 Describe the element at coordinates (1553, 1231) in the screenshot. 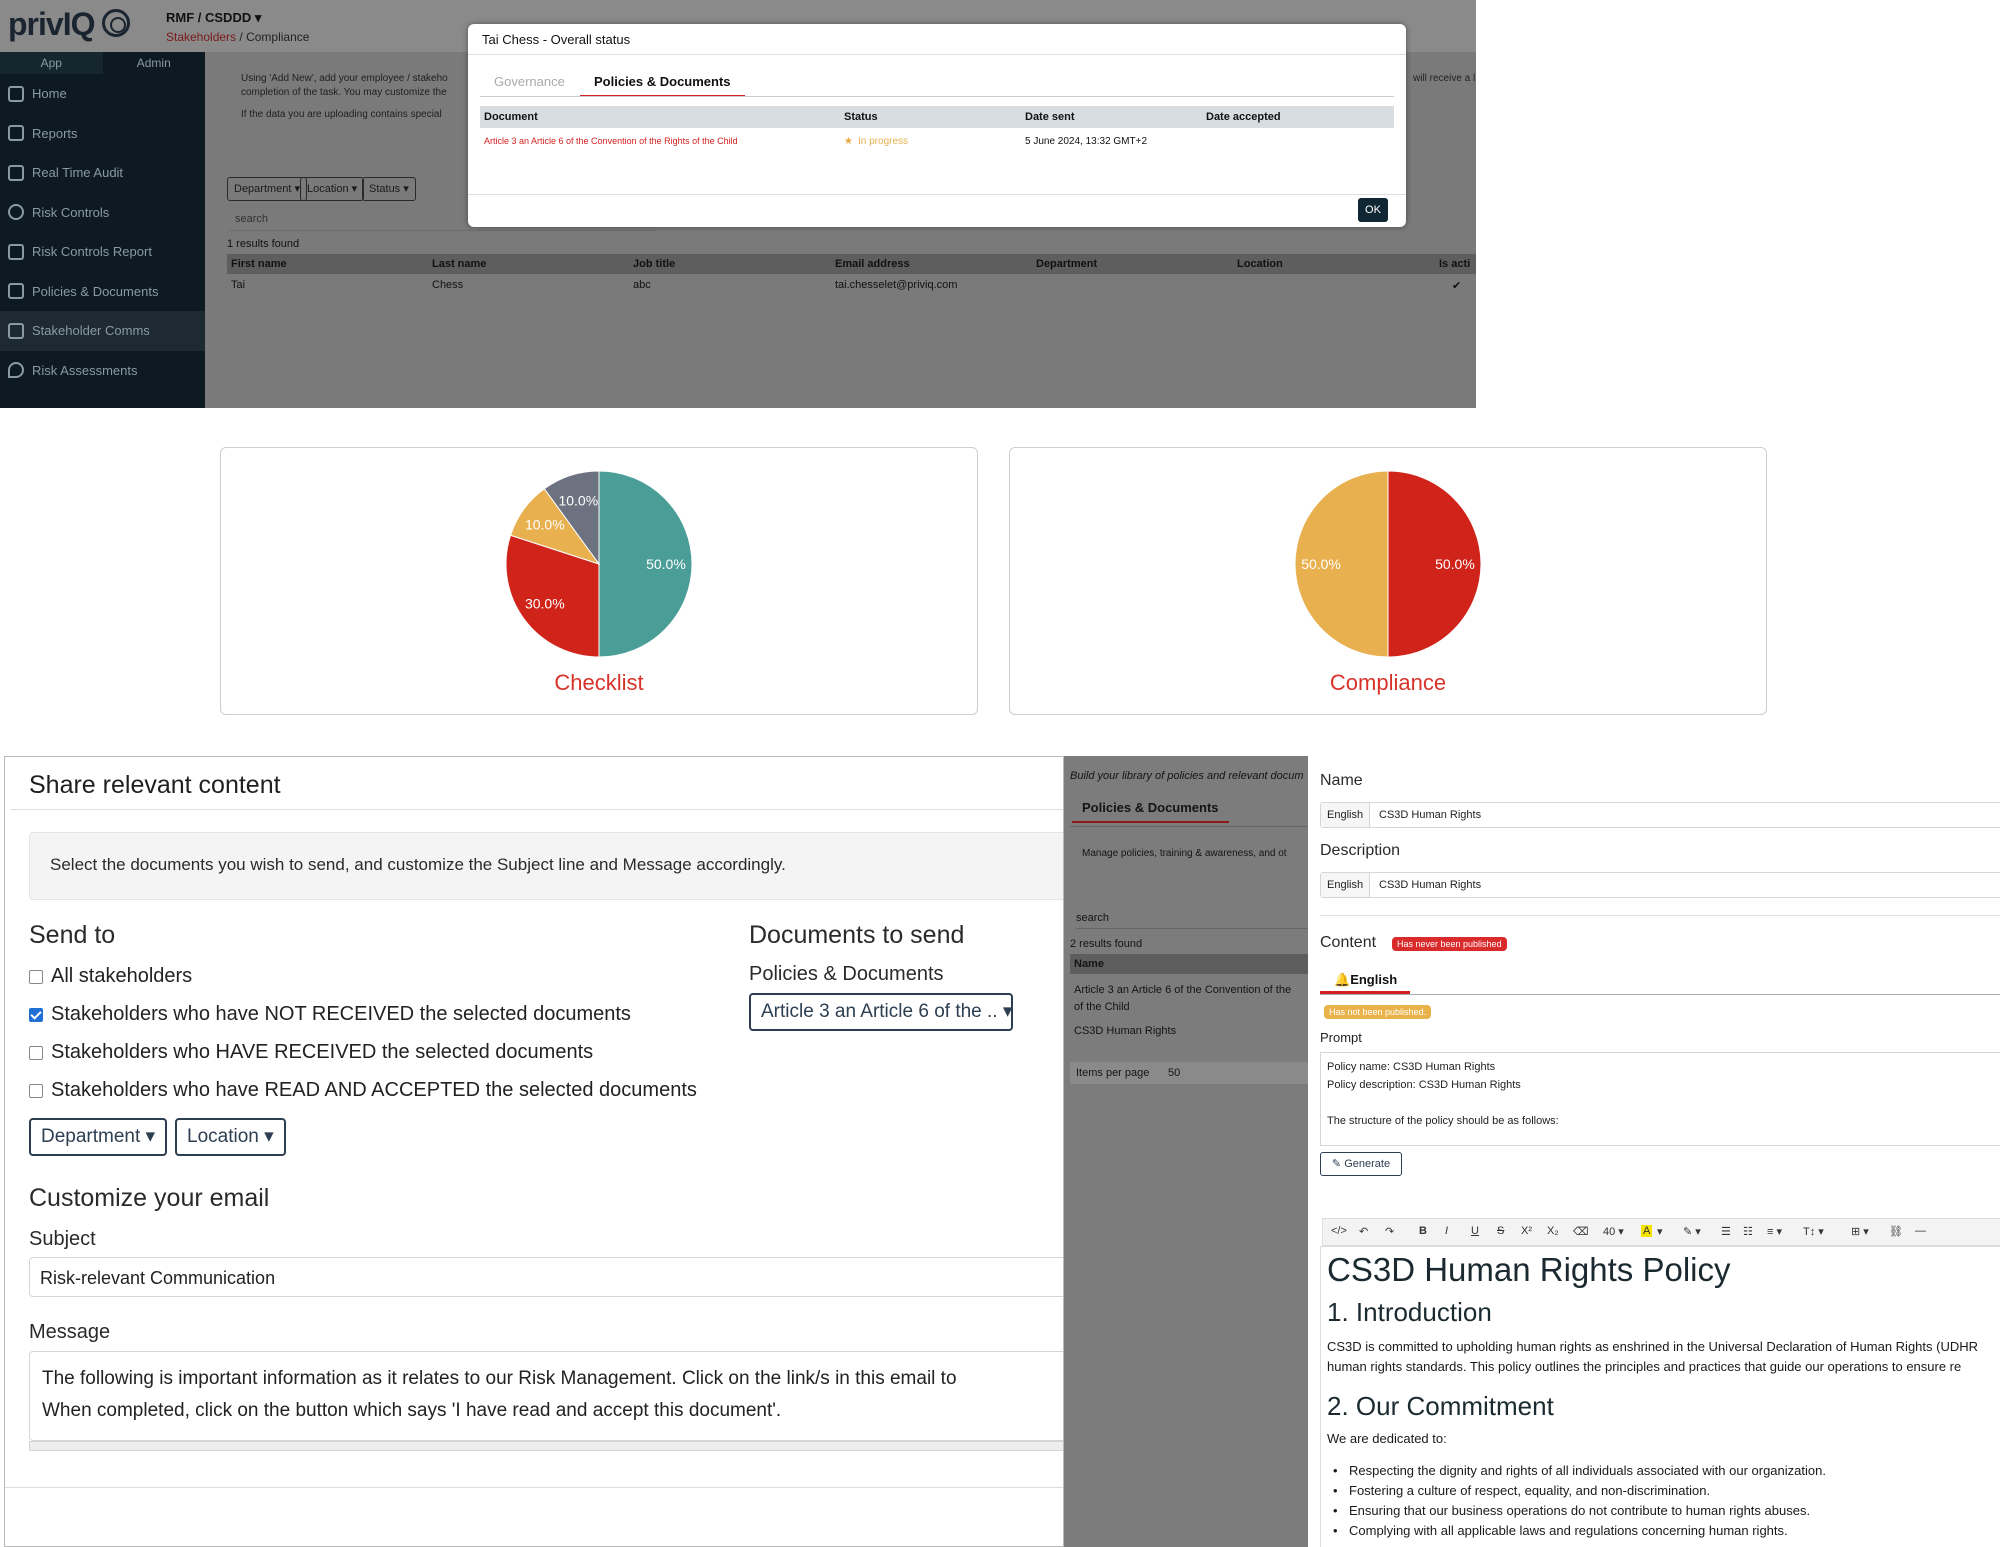

I see `subscript-button: X₂` at that location.